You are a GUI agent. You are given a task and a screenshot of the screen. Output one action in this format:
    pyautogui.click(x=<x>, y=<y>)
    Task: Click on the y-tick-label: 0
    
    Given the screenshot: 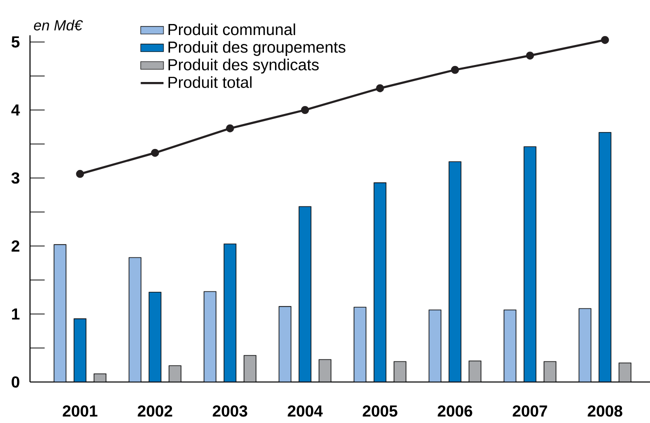 What is the action you would take?
    pyautogui.click(x=16, y=382)
    